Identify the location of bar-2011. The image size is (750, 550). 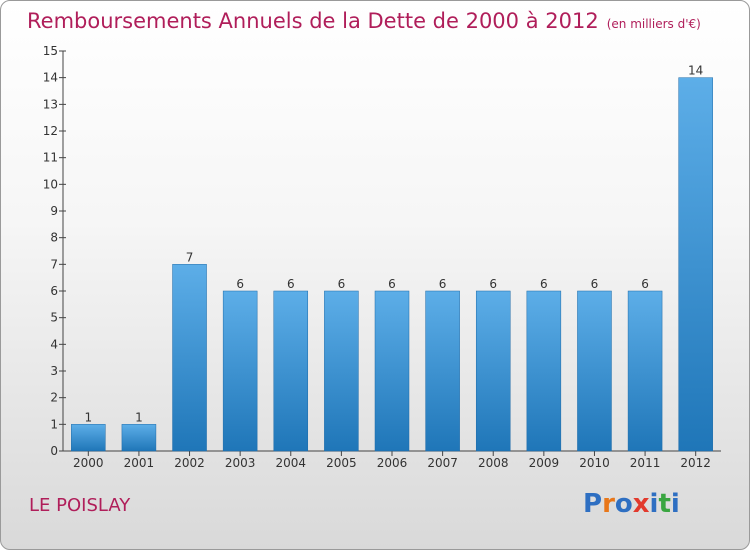
(645, 371).